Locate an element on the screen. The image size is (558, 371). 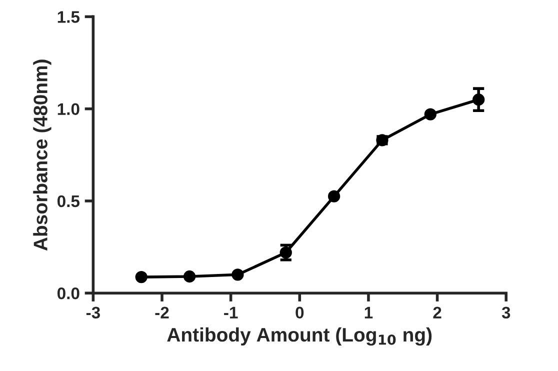
x-tick-label: -3 is located at coordinates (93, 312).